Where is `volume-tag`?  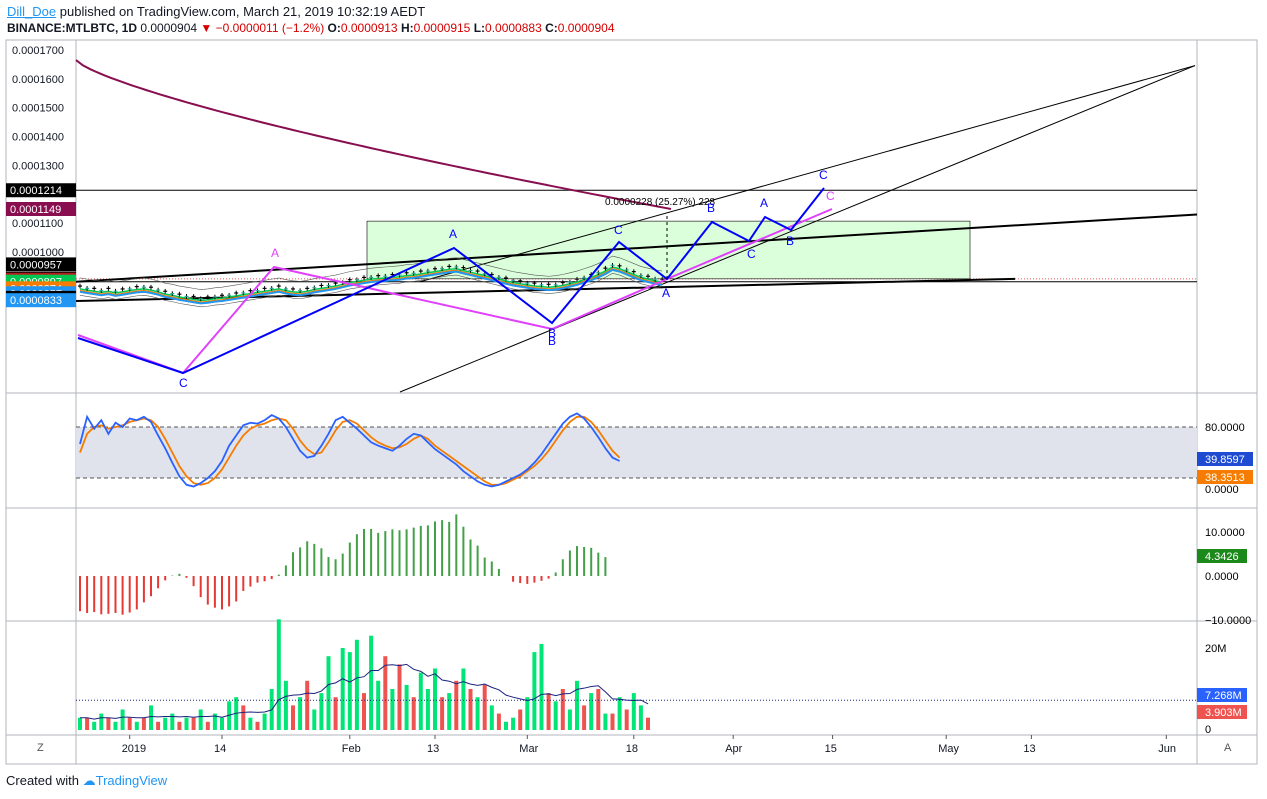
volume-tag is located at coordinates (1222, 712).